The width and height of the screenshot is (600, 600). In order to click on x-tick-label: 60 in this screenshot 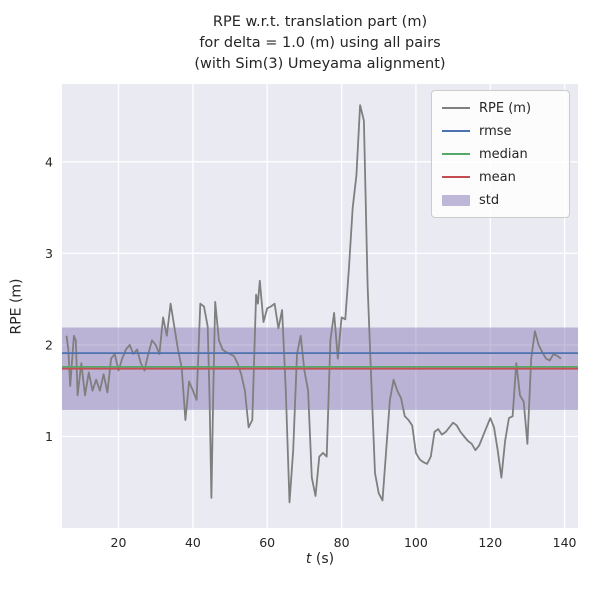, I will do `click(267, 542)`.